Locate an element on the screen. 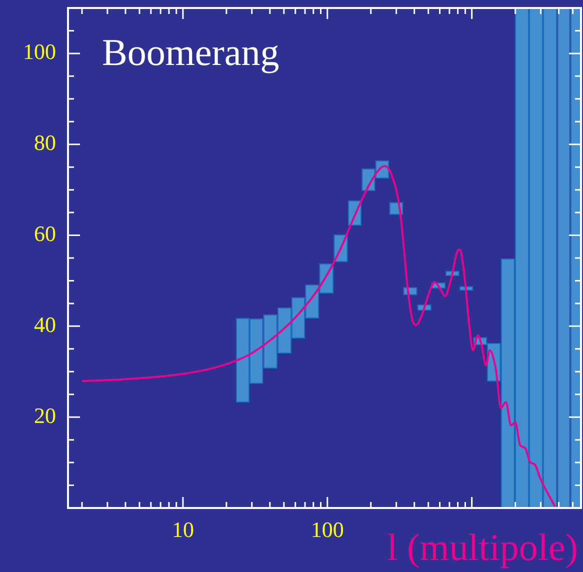  y-tick-label: 100 is located at coordinates (39, 51).